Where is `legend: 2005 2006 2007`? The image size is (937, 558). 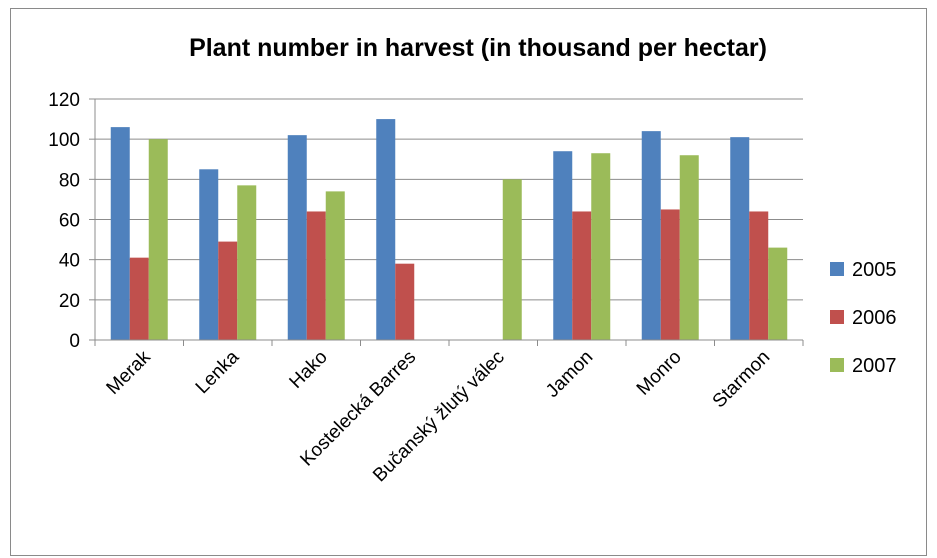
legend: 2005 2006 2007 is located at coordinates (863, 318).